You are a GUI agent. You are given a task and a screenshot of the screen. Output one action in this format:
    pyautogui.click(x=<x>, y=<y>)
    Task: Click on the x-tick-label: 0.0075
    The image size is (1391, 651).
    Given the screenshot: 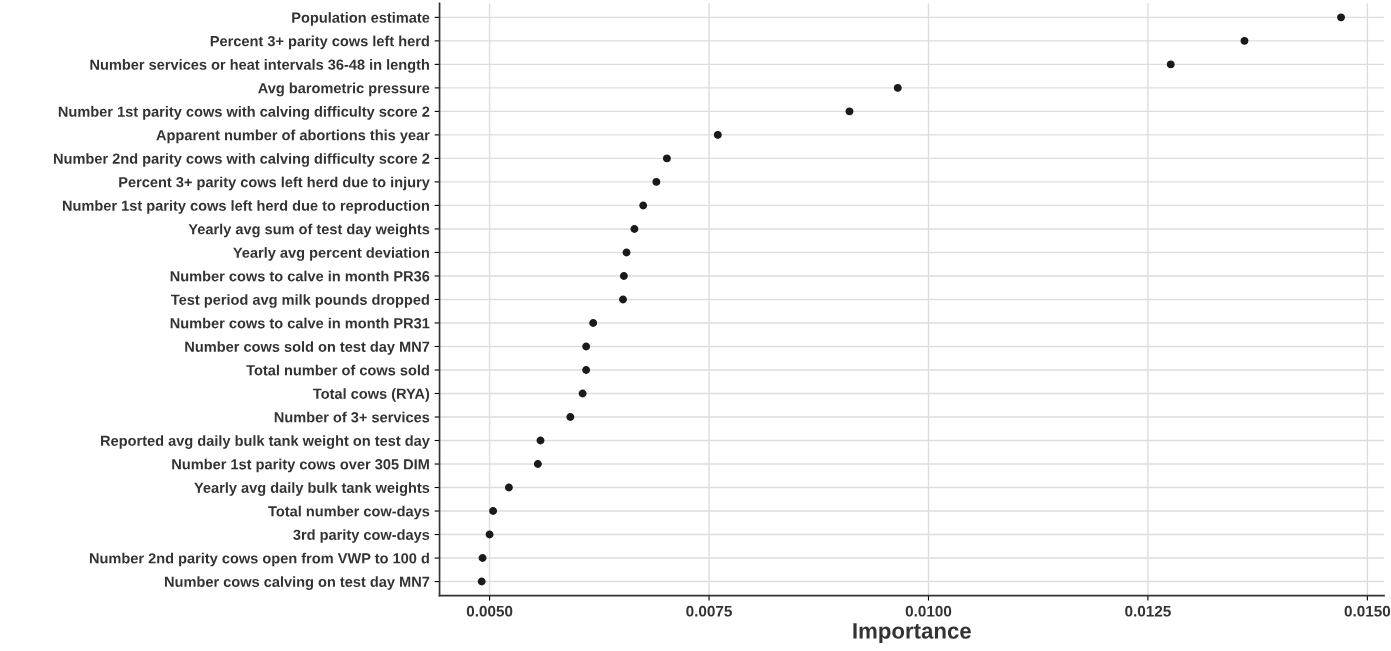 What is the action you would take?
    pyautogui.click(x=709, y=611)
    